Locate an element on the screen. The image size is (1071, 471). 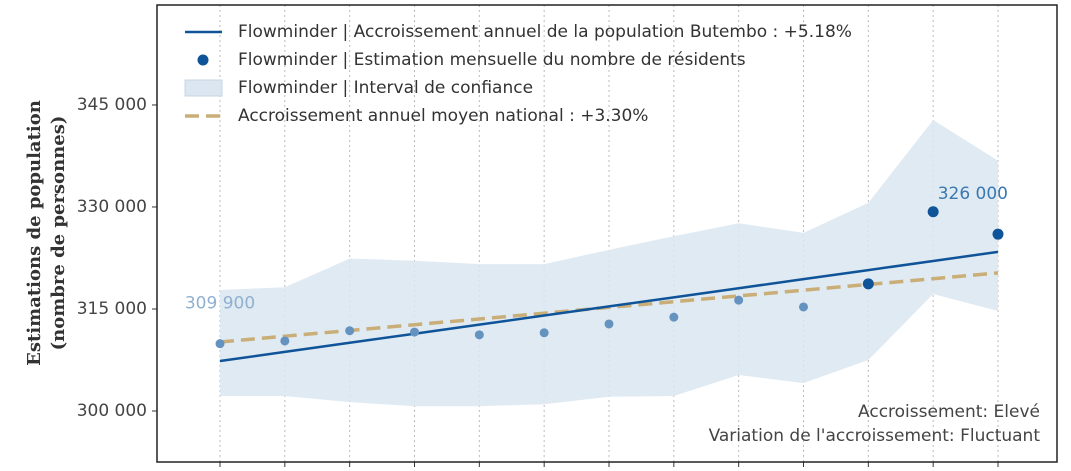
value-label: 326 000 is located at coordinates (973, 194).